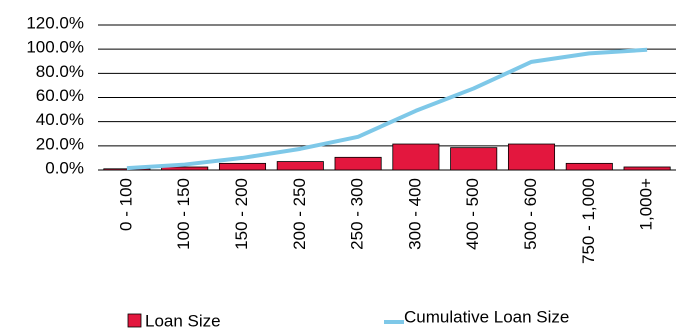 This screenshot has width=680, height=332. Describe the element at coordinates (414, 214) in the screenshot. I see `x-tick-label: 300 - 400` at that location.